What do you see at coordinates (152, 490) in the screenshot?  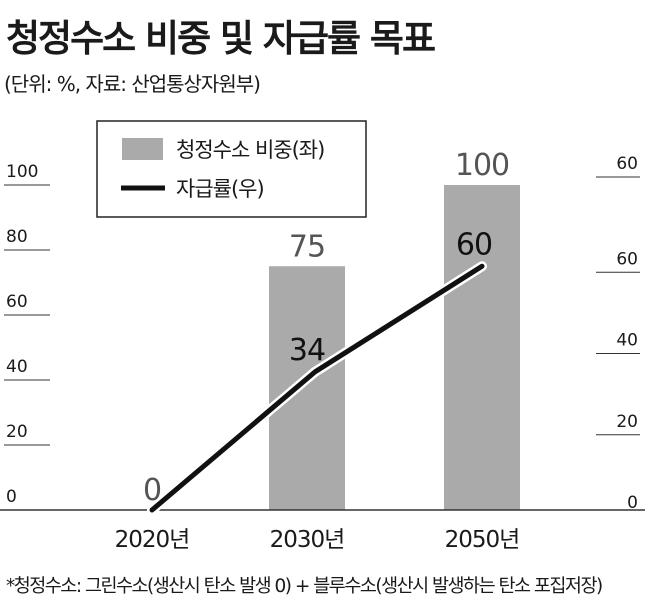 I see `bar-value-label: 0` at bounding box center [152, 490].